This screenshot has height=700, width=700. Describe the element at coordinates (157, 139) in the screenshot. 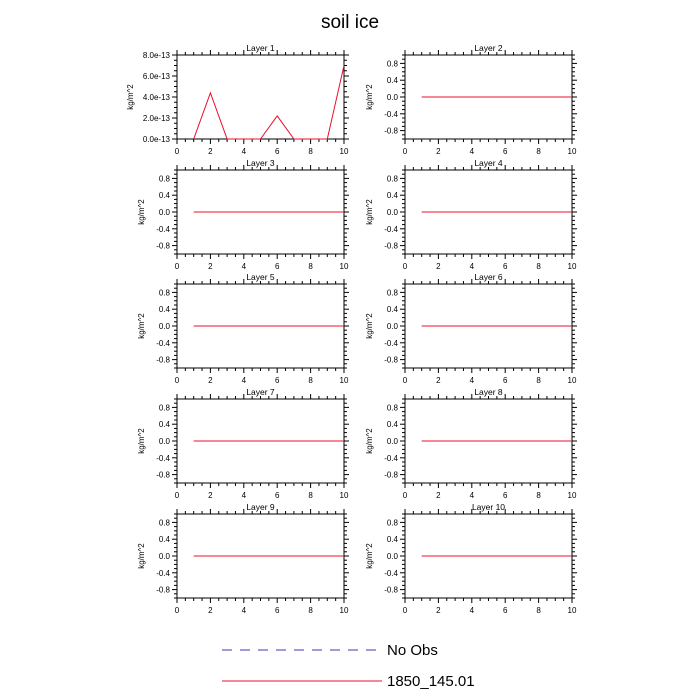

I see `y-tick-label: 0.0e-13` at that location.